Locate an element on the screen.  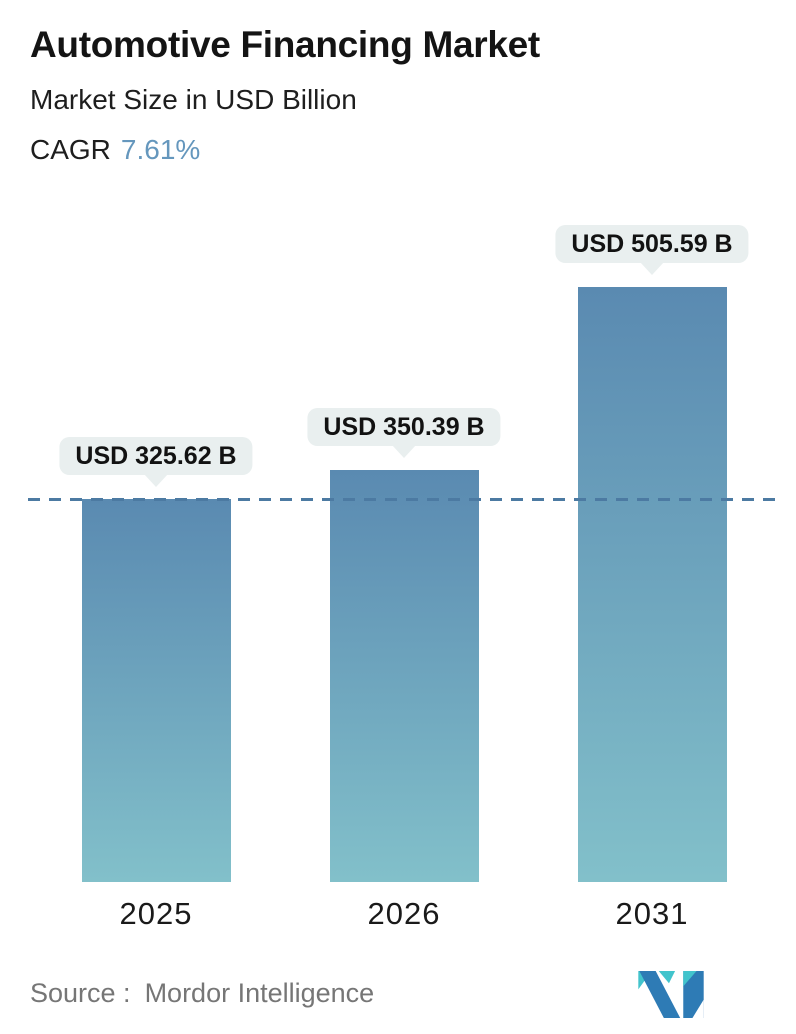
cagr-value: 7.61% is located at coordinates (160, 149).